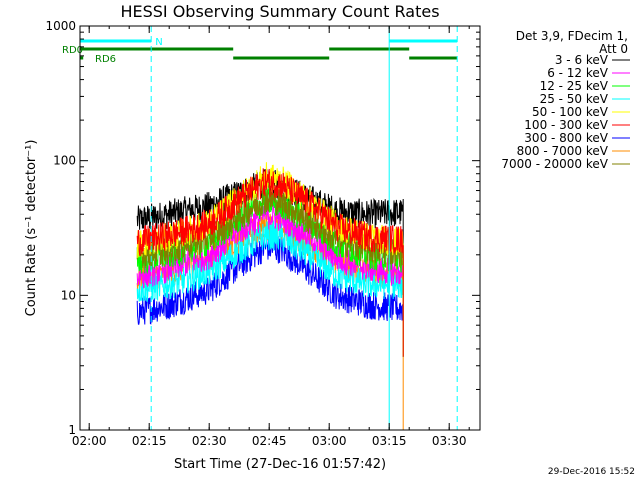 The height and width of the screenshot is (480, 640). Describe the element at coordinates (566, 138) in the screenshot. I see `legend-label-6: 300 - 800 keV` at that location.